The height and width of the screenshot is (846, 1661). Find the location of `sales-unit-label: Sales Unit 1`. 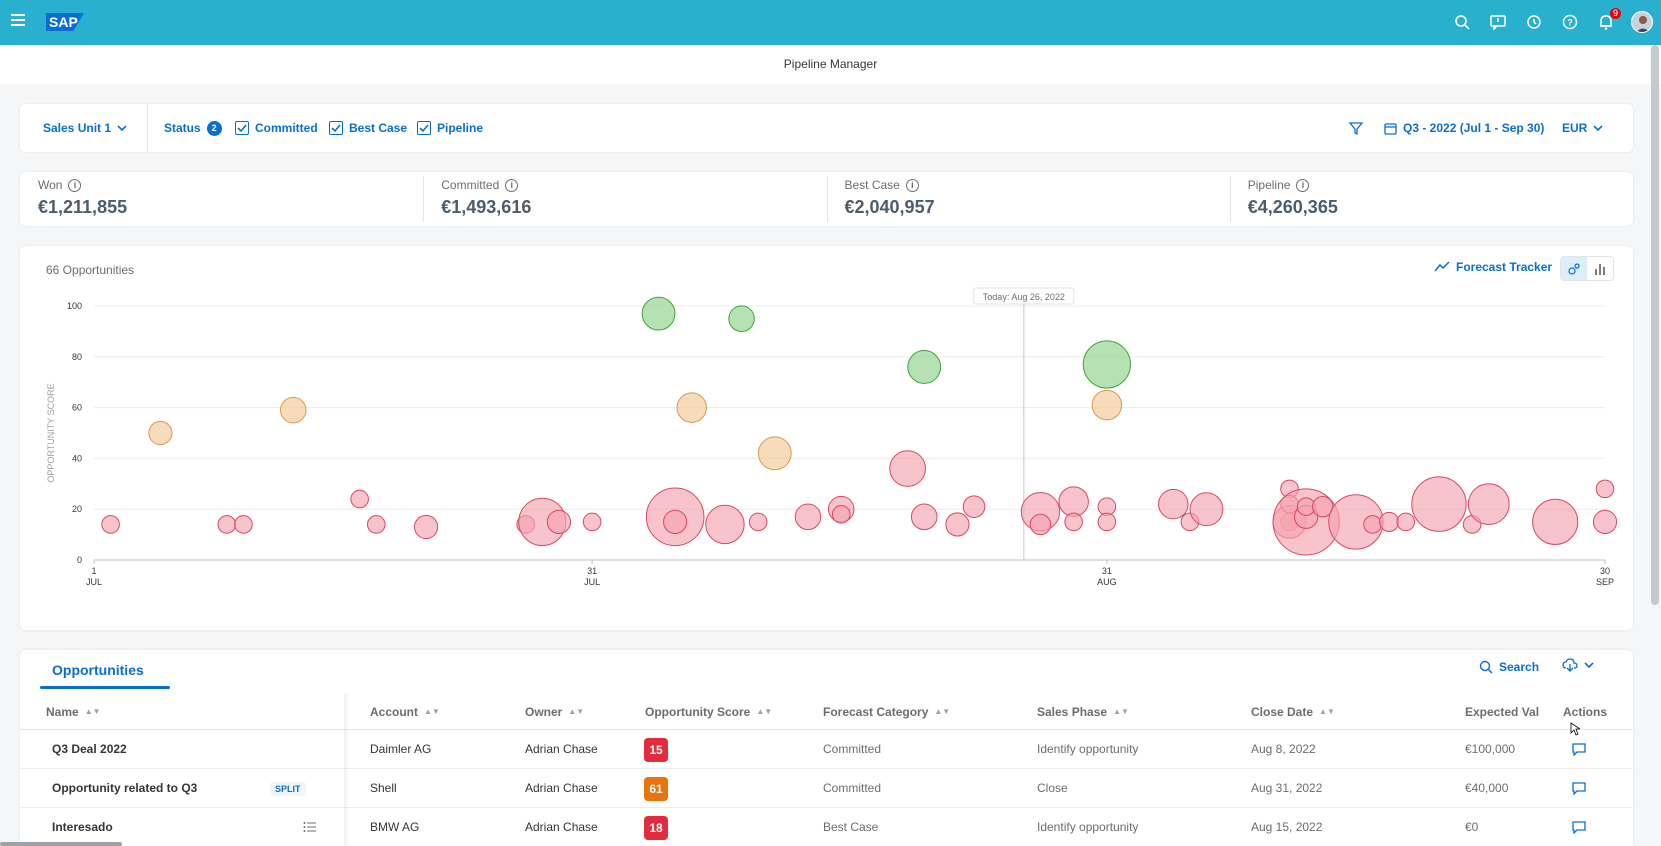

sales-unit-label: Sales Unit 1 is located at coordinates (77, 128).